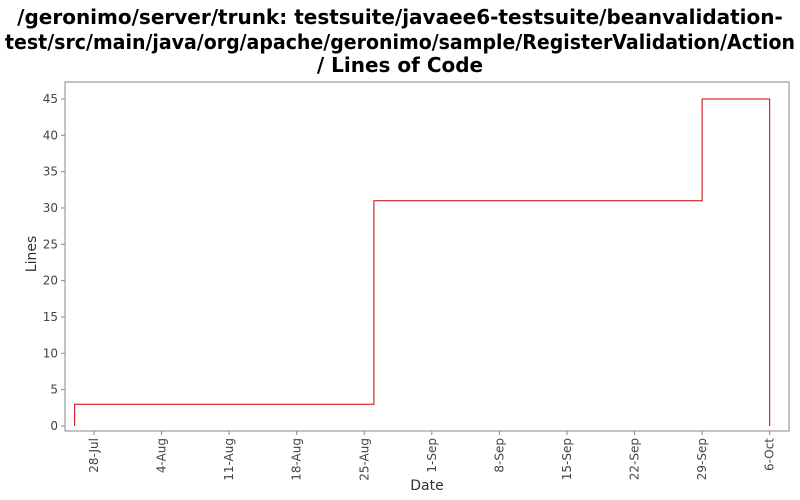 Image resolution: width=800 pixels, height=500 pixels. What do you see at coordinates (50, 244) in the screenshot?
I see `y-tick-label: 25` at bounding box center [50, 244].